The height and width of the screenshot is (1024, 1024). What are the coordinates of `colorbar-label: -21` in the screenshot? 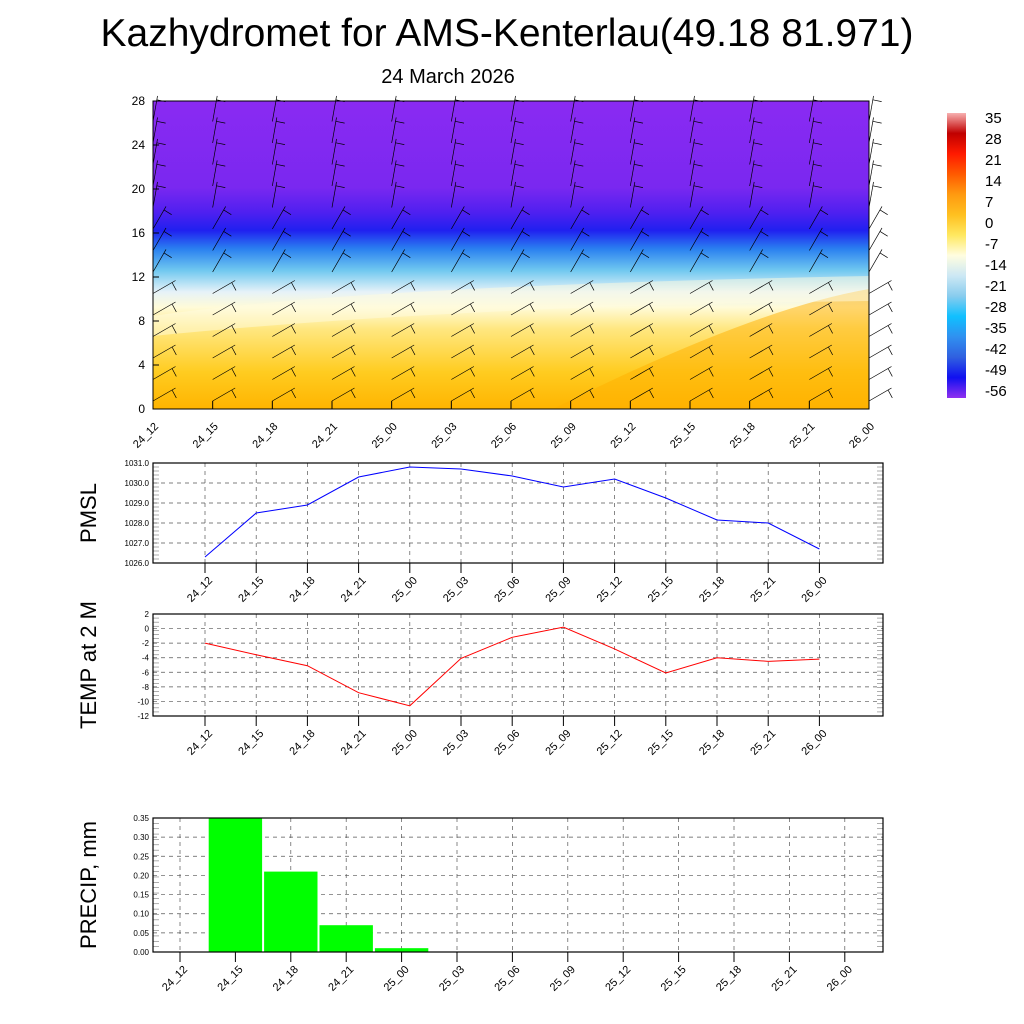 It's located at (996, 286).